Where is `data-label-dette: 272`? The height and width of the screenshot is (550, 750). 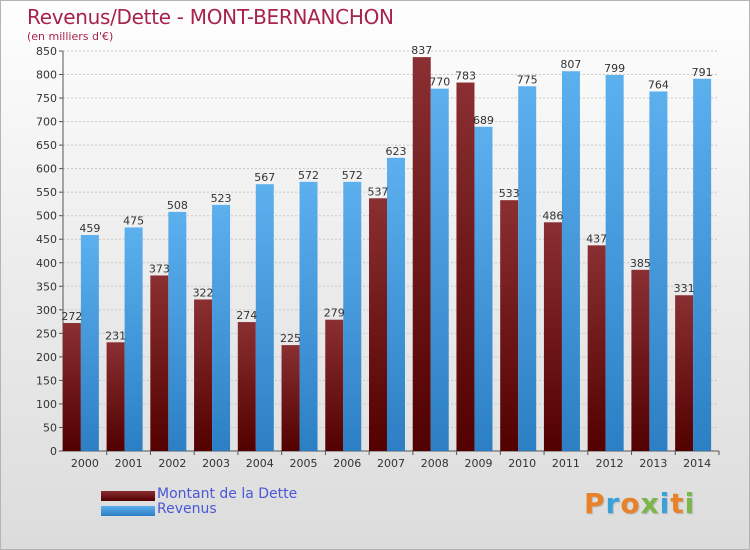 data-label-dette: 272 is located at coordinates (71, 316).